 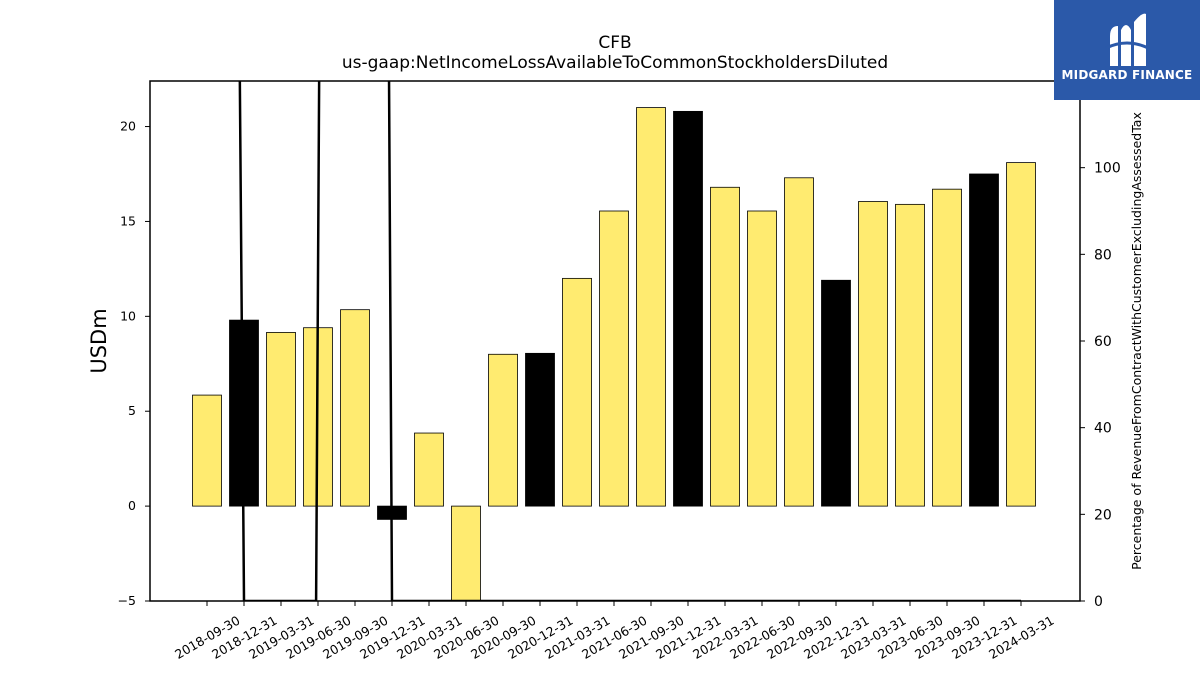 What do you see at coordinates (614, 43) in the screenshot?
I see `chart-title: CFB` at bounding box center [614, 43].